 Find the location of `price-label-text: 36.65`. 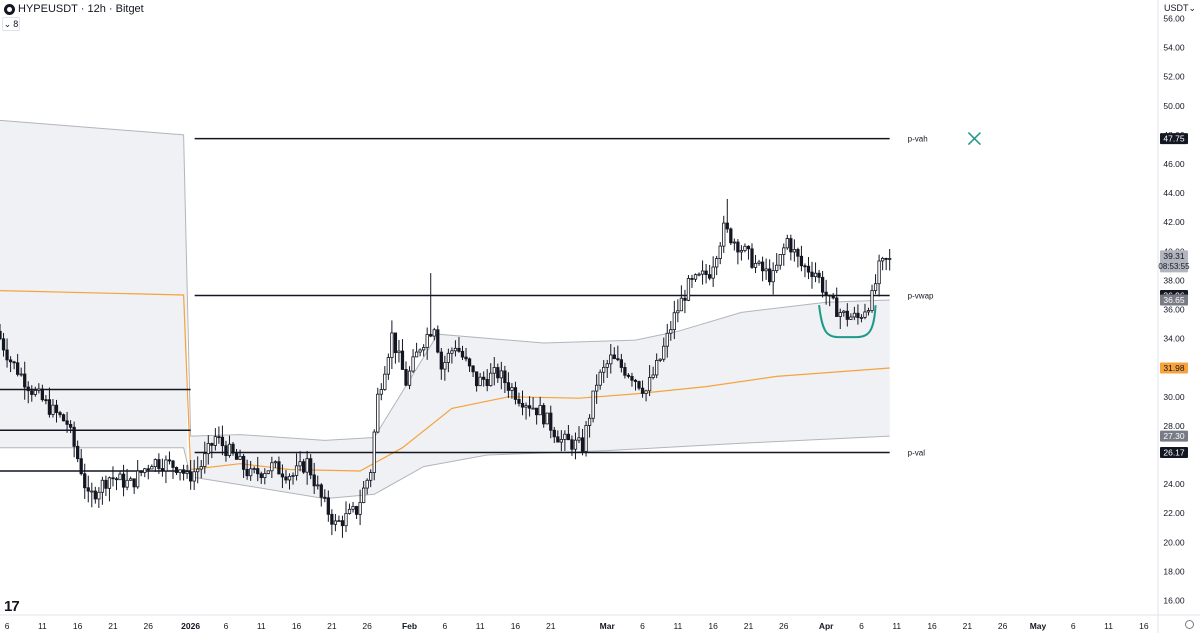

price-label-text: 36.65 is located at coordinates (1174, 300).